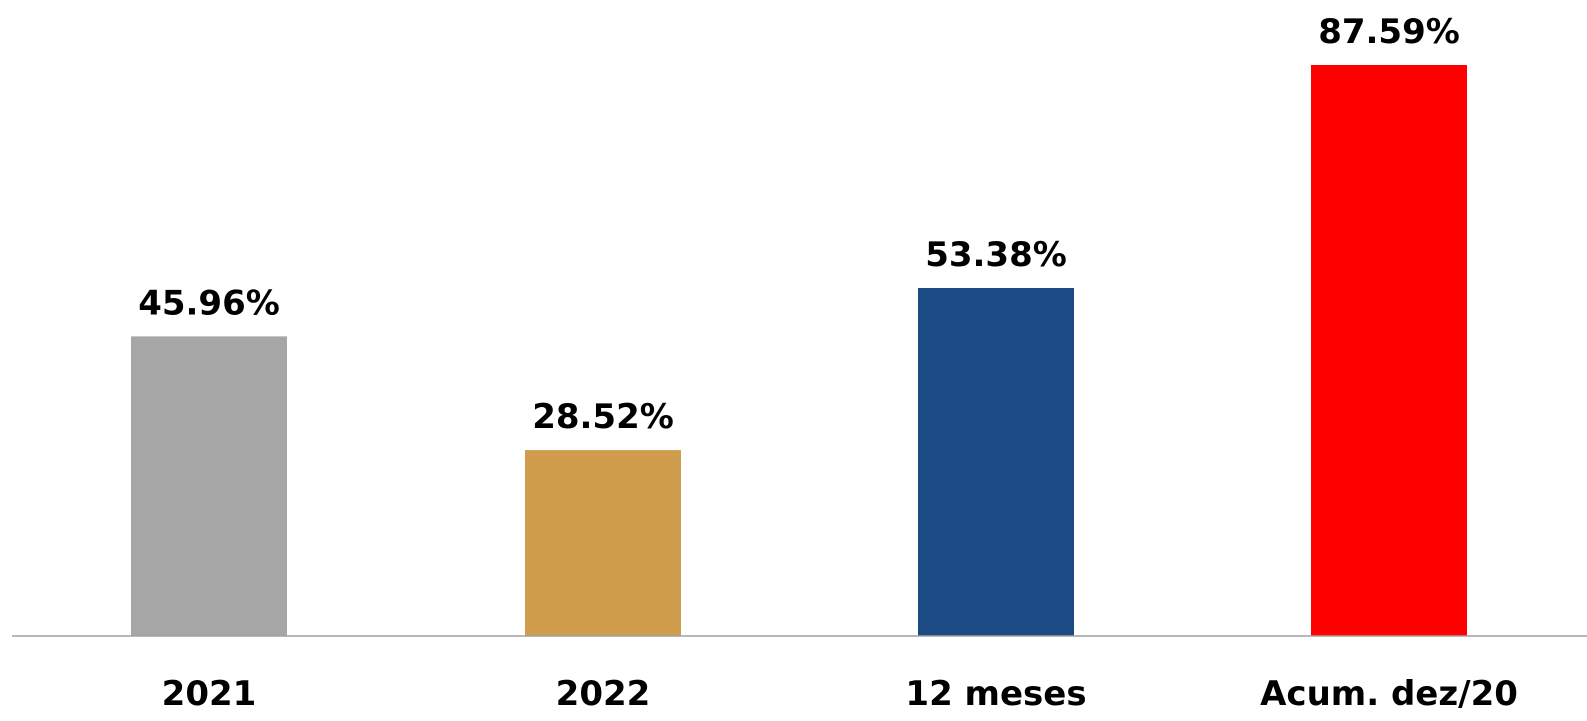 Image resolution: width=1587 pixels, height=721 pixels. I want to click on category-label-2: 2022, so click(603, 694).